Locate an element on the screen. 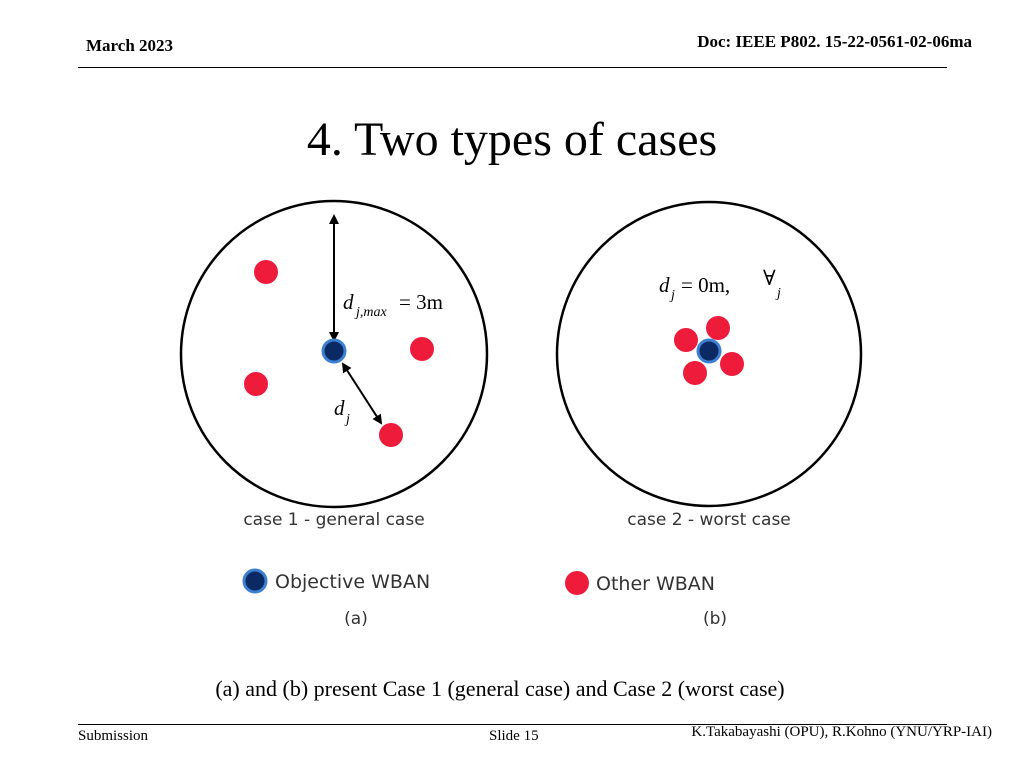 The image size is (1024, 768). header-doc-id: Doc: IEEE P802. 15-22-0561-02-06ma is located at coordinates (834, 41).